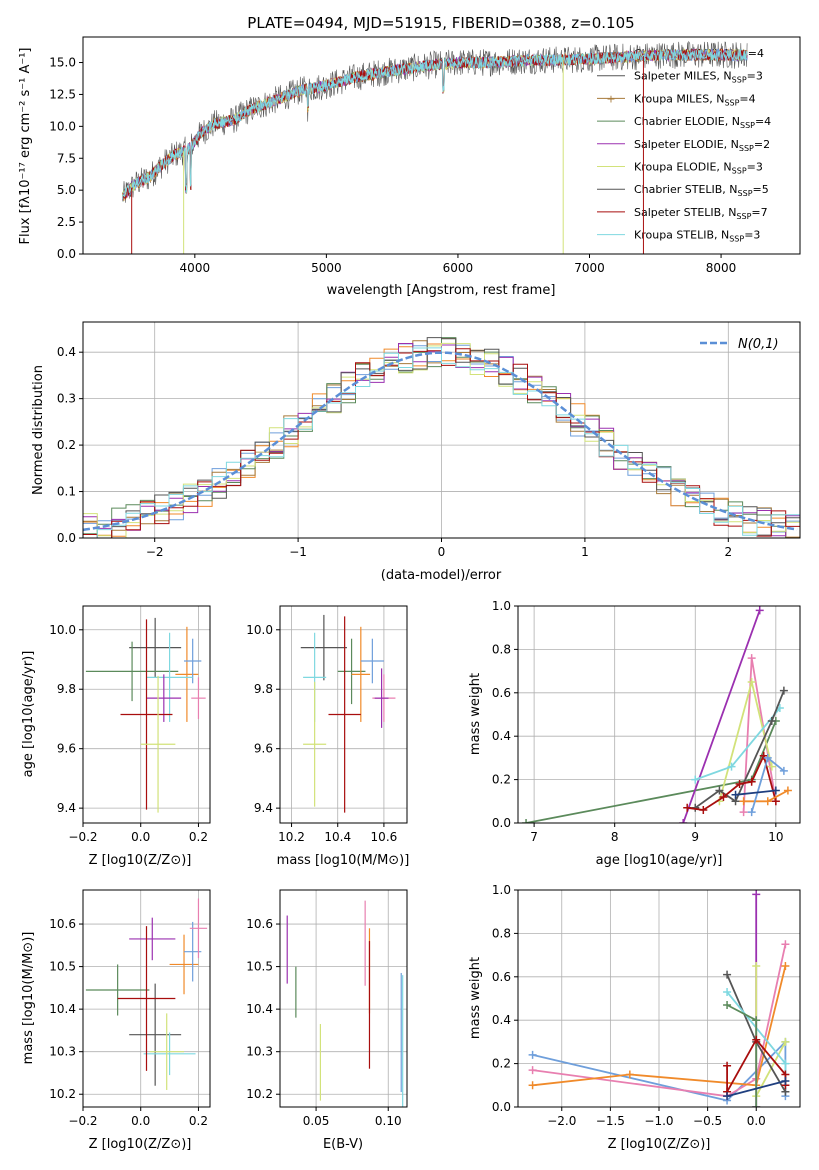  What do you see at coordinates (657, 714) in the screenshot?
I see `massweight-vs-age-plot` at bounding box center [657, 714].